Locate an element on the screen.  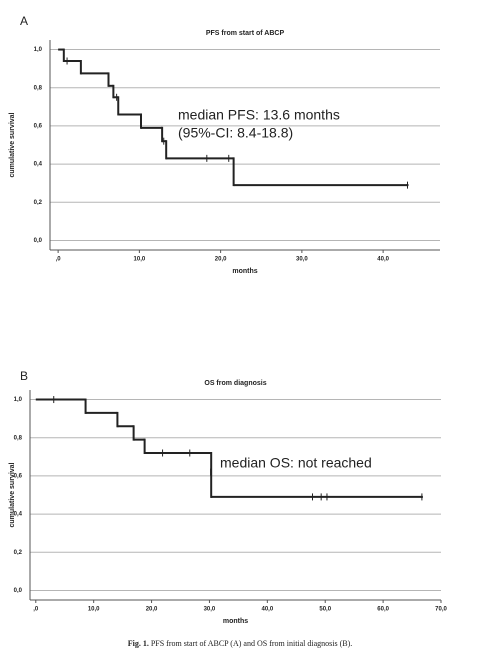
panel-label: B is located at coordinates (24, 376).